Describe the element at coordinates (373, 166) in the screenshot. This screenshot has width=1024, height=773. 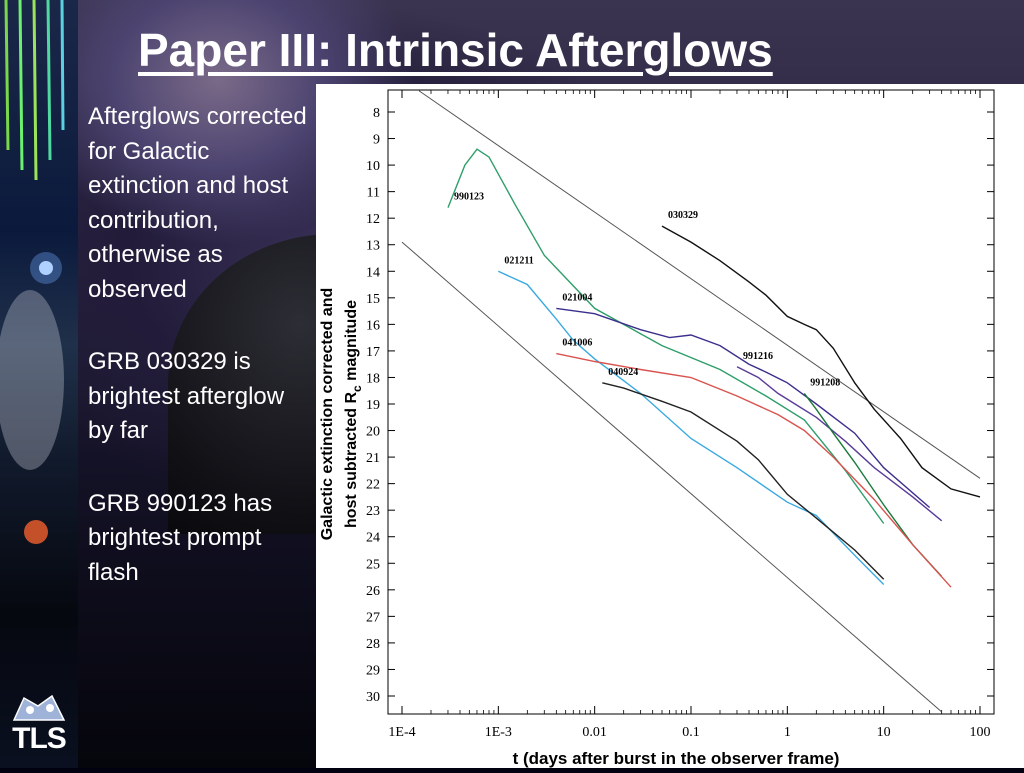
I see `y-tick-label: 10` at that location.